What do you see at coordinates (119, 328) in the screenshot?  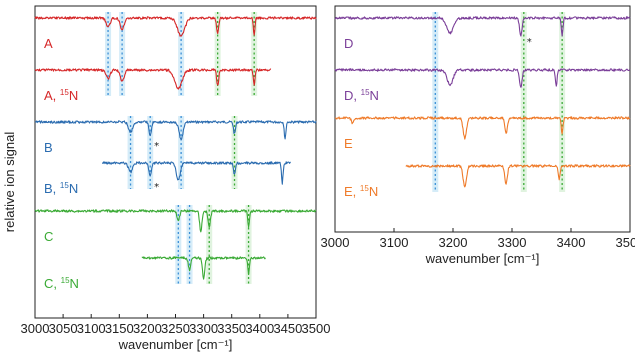 I see `x-tick-label: 3150` at bounding box center [119, 328].